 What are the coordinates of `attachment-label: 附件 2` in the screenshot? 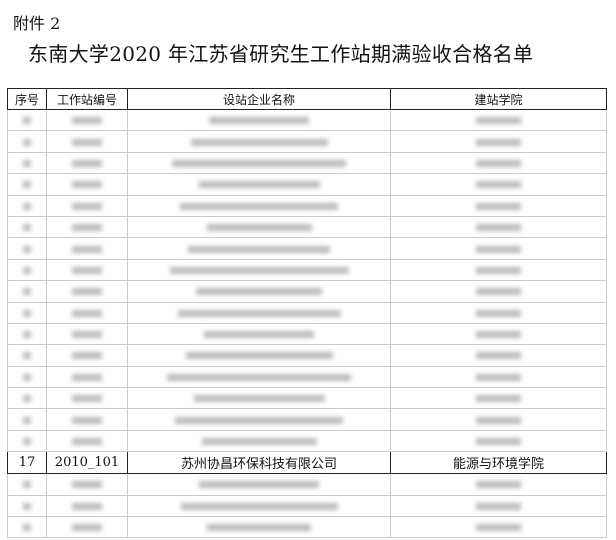 It's located at (37, 23).